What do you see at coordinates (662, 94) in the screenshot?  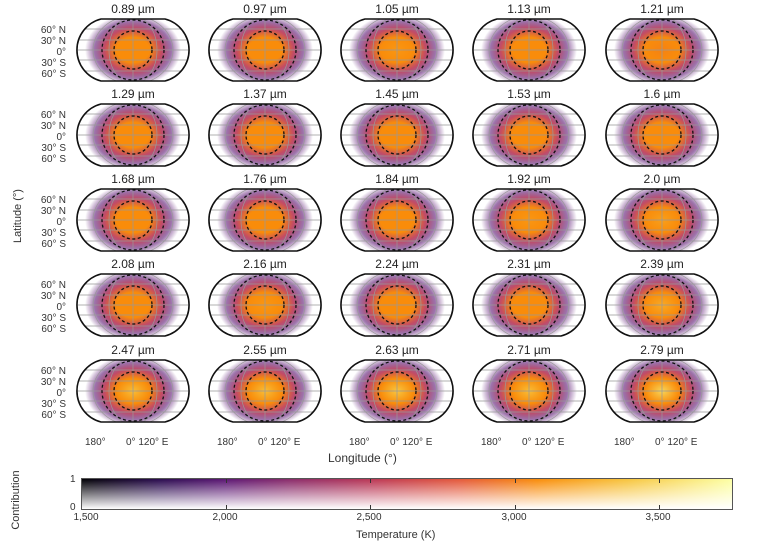 I see `panel-title: 1.6 µm` at bounding box center [662, 94].